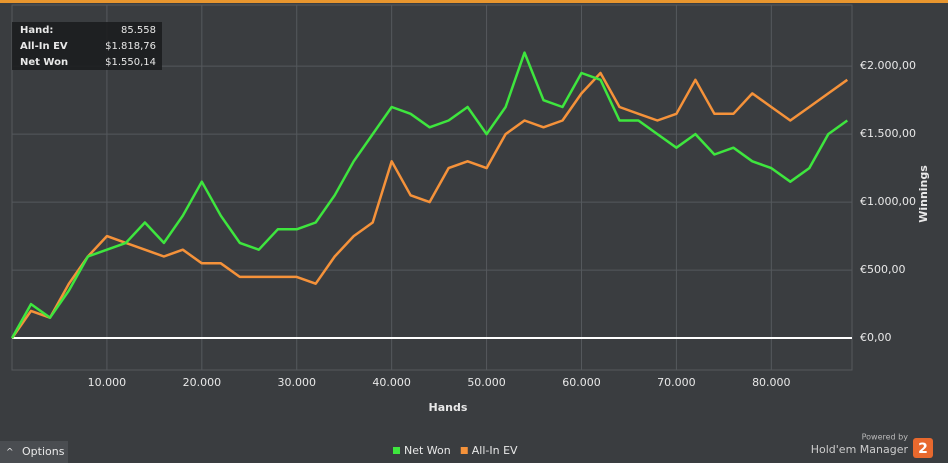 The width and height of the screenshot is (948, 463). I want to click on x-tick-label: 80.000, so click(771, 382).